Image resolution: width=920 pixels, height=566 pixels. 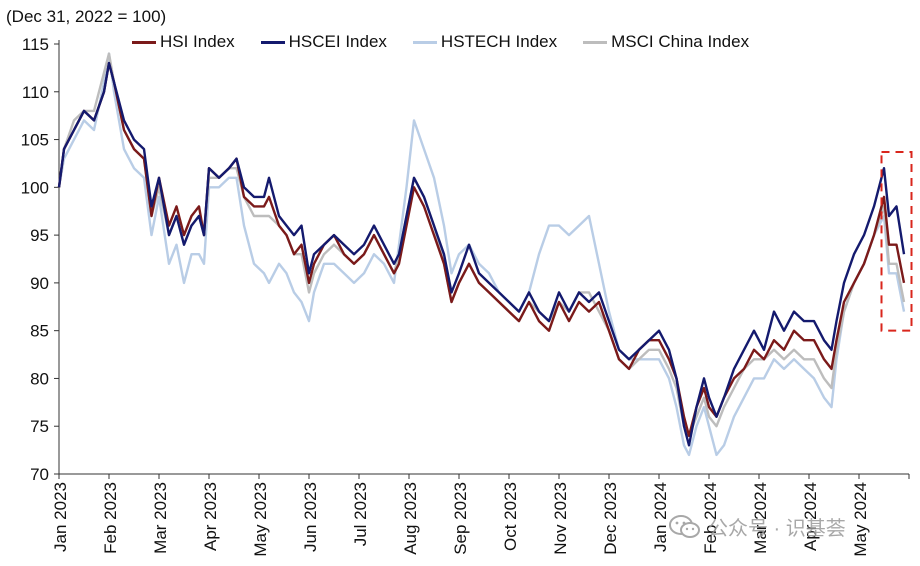 I want to click on watermark-text: 公众号 · 识基荟, so click(x=777, y=529).